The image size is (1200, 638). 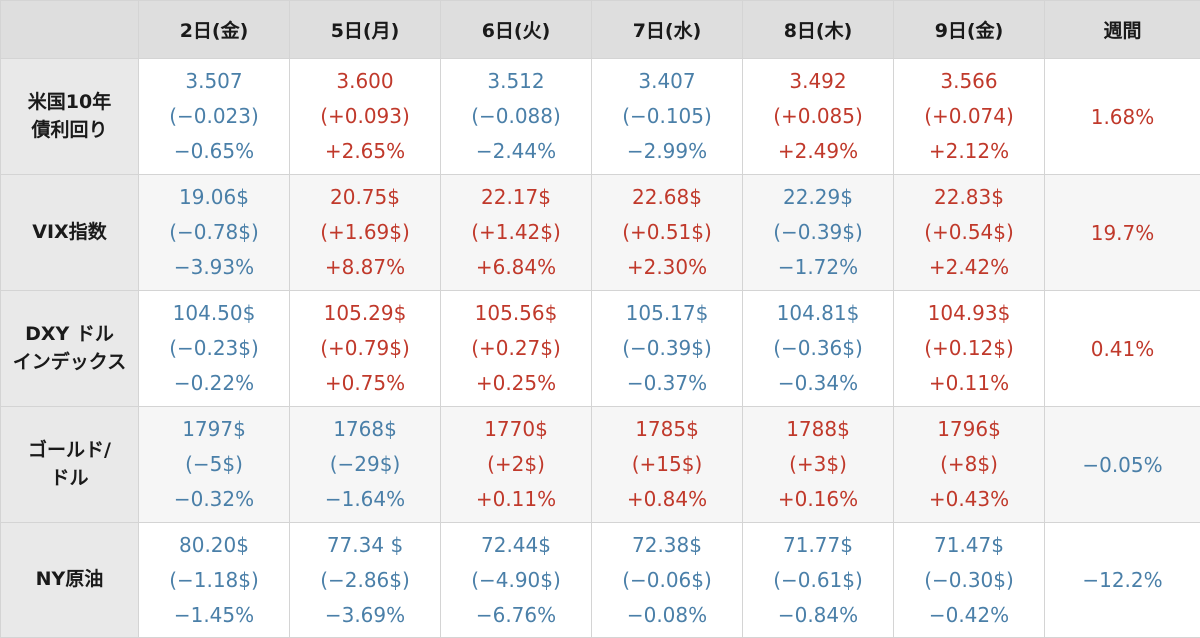 I want to click on cell-change: (−0.36$), so click(x=818, y=348).